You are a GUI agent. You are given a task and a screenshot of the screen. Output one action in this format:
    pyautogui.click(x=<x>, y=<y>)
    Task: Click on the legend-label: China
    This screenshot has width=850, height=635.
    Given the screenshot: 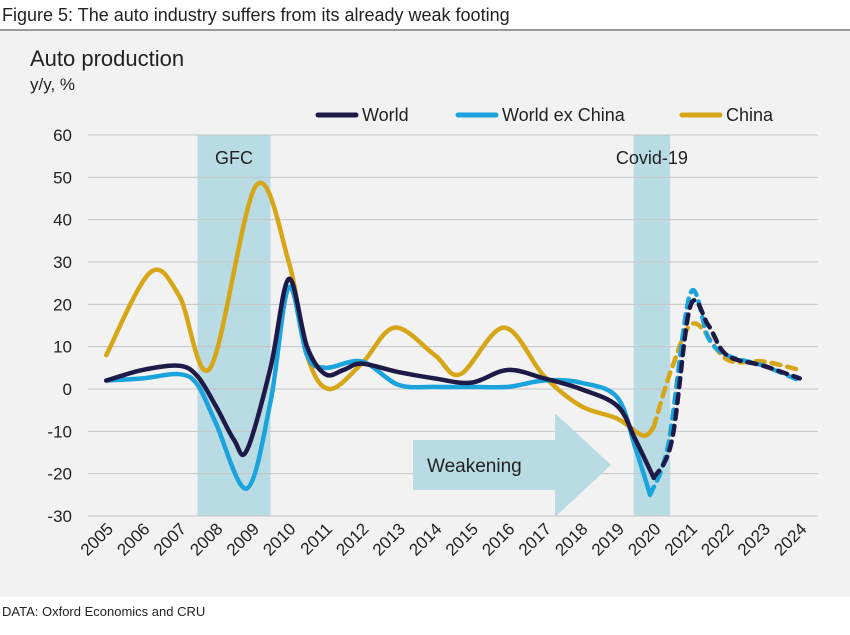 What is the action you would take?
    pyautogui.click(x=750, y=115)
    